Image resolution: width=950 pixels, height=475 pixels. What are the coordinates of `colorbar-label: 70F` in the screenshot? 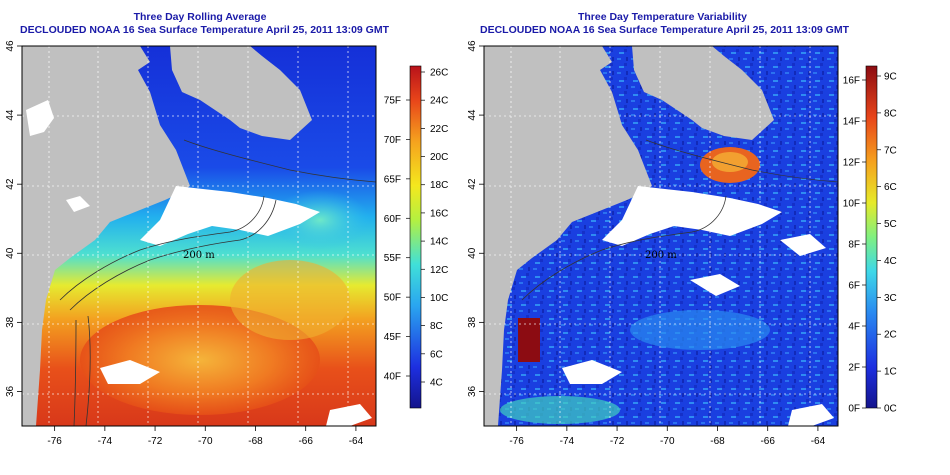 It's located at (392, 140).